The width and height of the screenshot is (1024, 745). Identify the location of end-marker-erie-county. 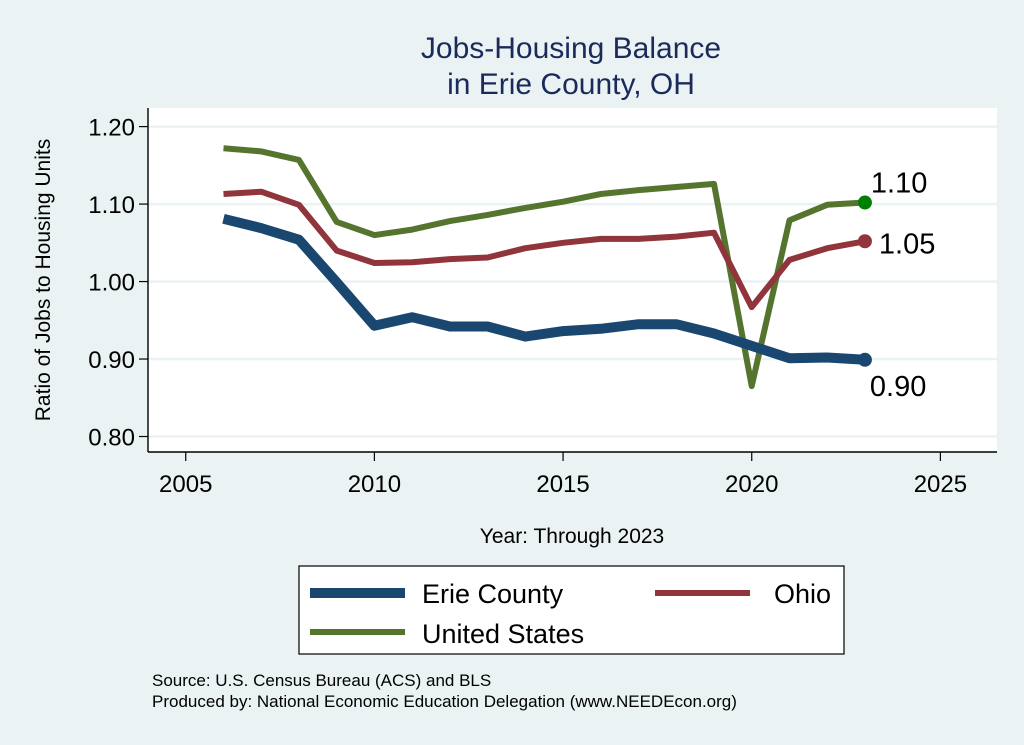
(864, 359).